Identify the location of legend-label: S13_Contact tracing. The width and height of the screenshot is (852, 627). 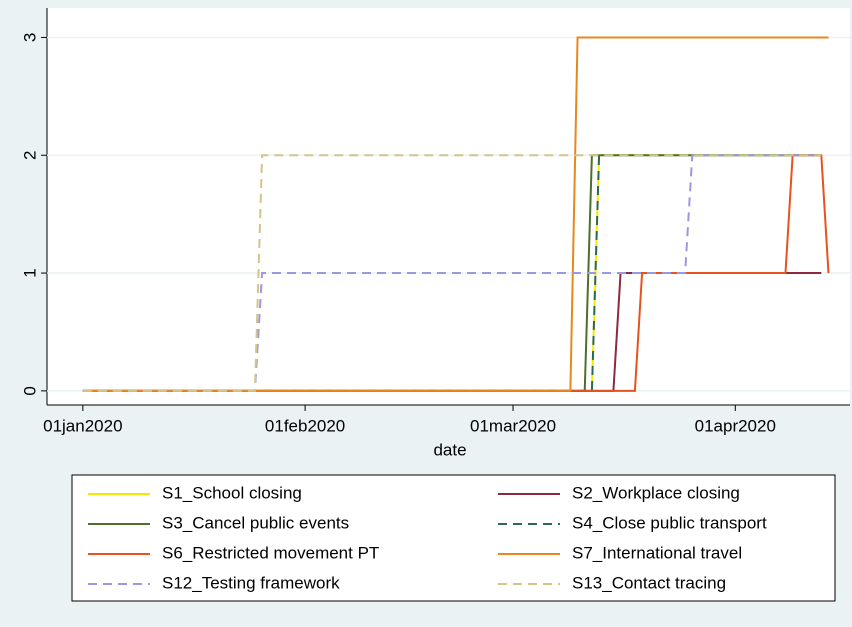
(649, 582).